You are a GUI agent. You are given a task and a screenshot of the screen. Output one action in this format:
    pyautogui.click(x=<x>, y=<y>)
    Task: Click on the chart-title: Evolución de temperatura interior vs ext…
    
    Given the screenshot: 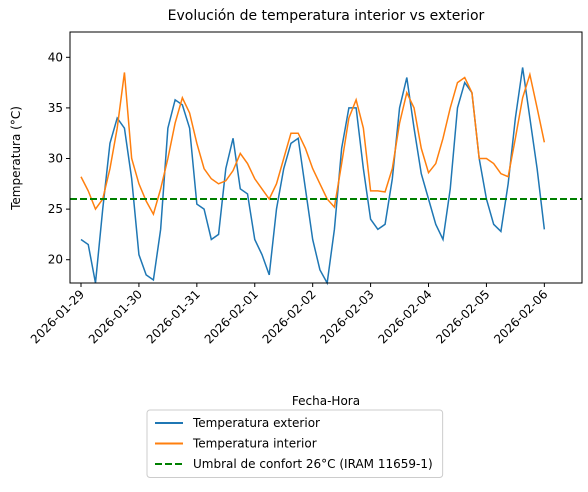 What is the action you would take?
    pyautogui.click(x=326, y=16)
    